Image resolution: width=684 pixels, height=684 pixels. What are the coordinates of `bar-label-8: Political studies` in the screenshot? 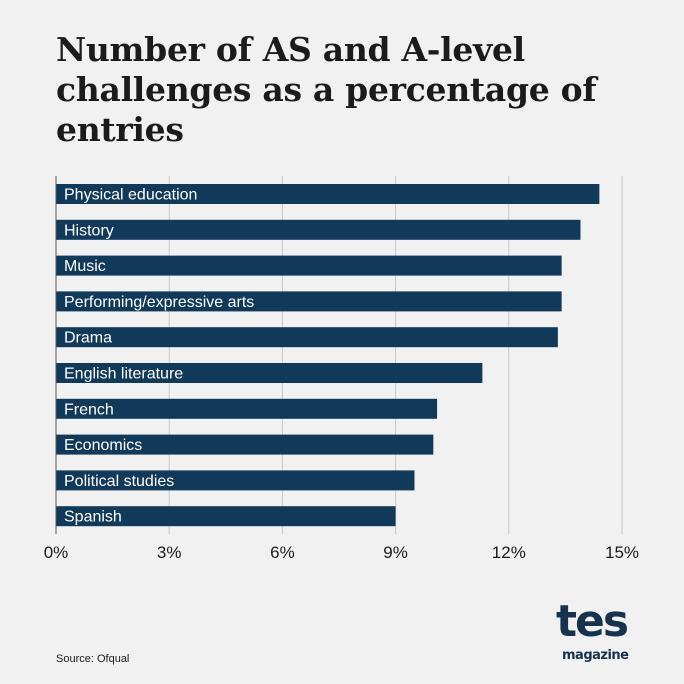 It's located at (119, 481).